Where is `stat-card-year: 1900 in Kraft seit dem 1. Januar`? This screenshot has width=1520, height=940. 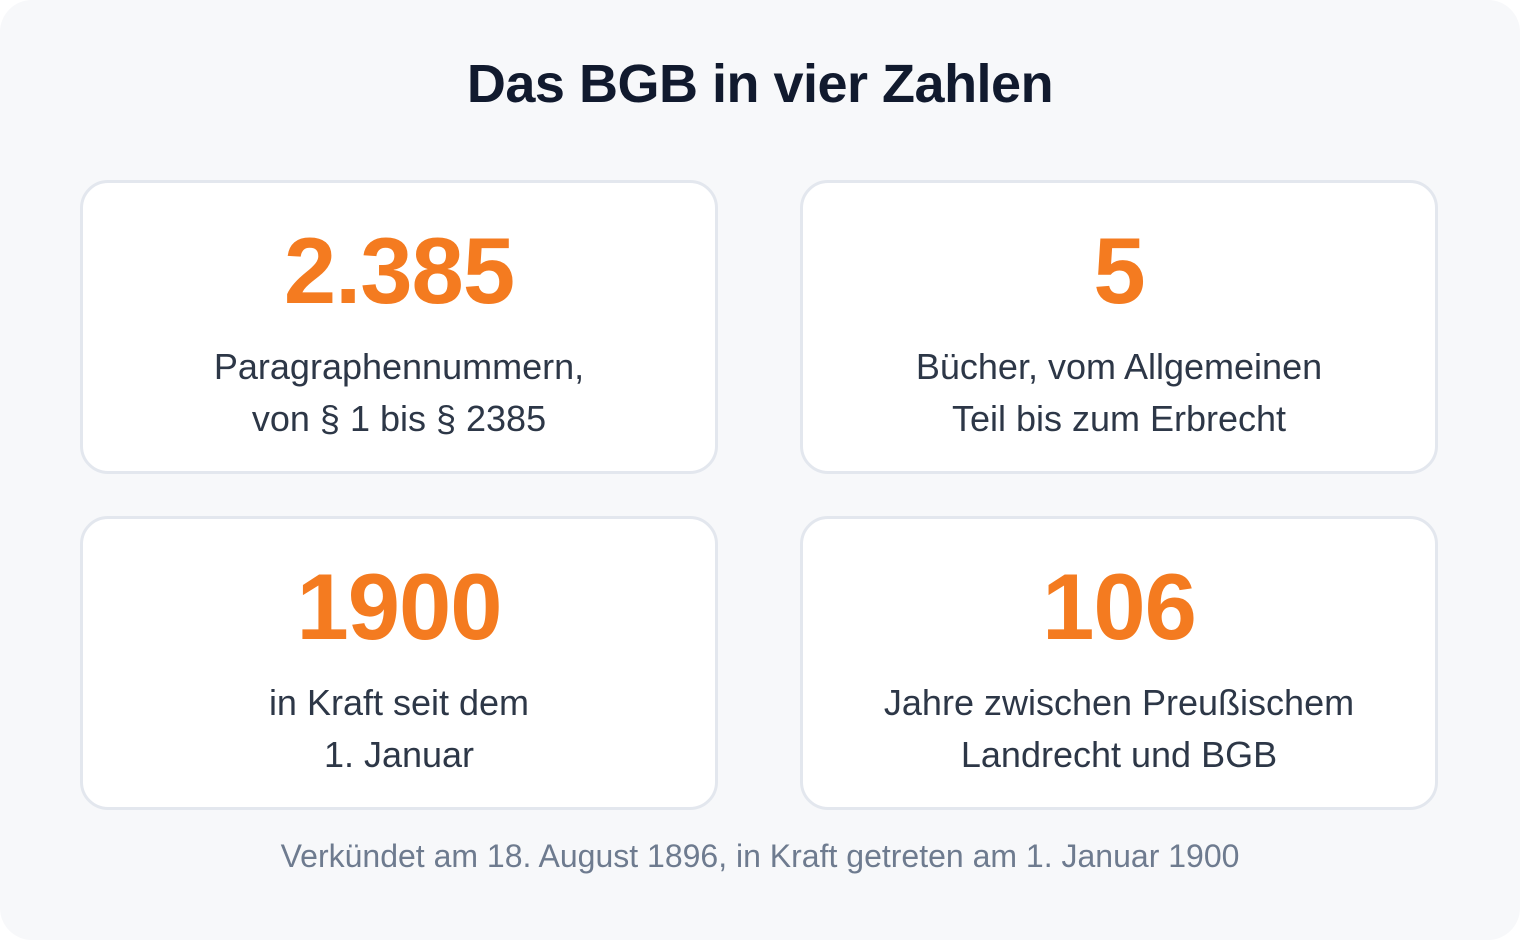 stat-card-year: 1900 in Kraft seit dem 1. Januar is located at coordinates (399, 663).